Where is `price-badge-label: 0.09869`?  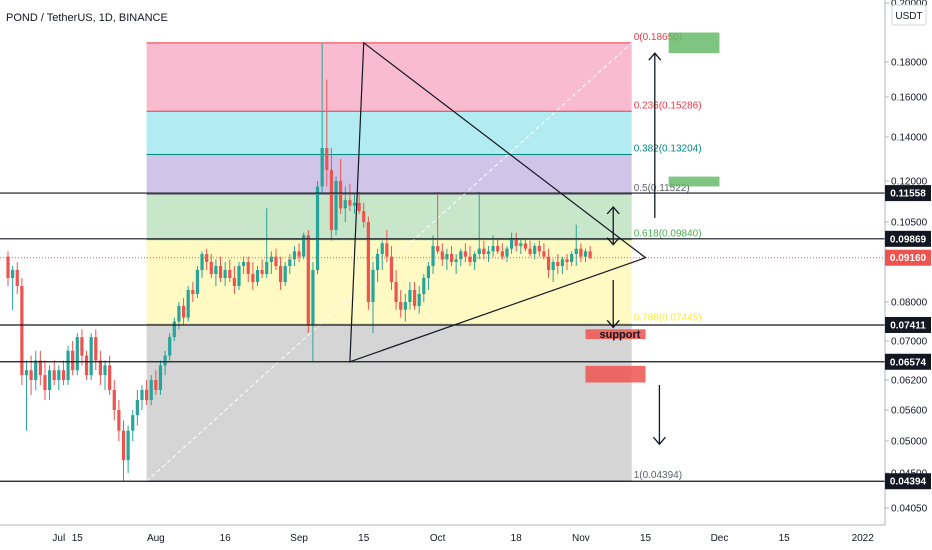 price-badge-label: 0.09869 is located at coordinates (908, 239).